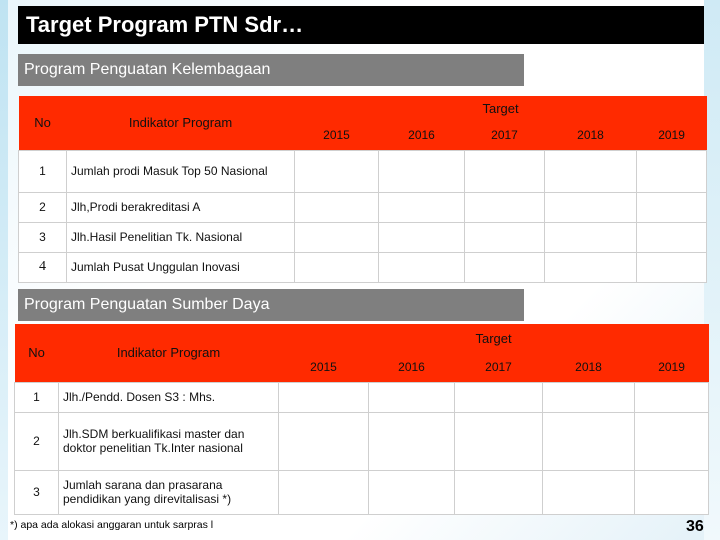 The image size is (720, 540). What do you see at coordinates (180, 237) in the screenshot?
I see `row-indikator: Jlh.Hasil Penelitian Tk. Nasional` at bounding box center [180, 237].